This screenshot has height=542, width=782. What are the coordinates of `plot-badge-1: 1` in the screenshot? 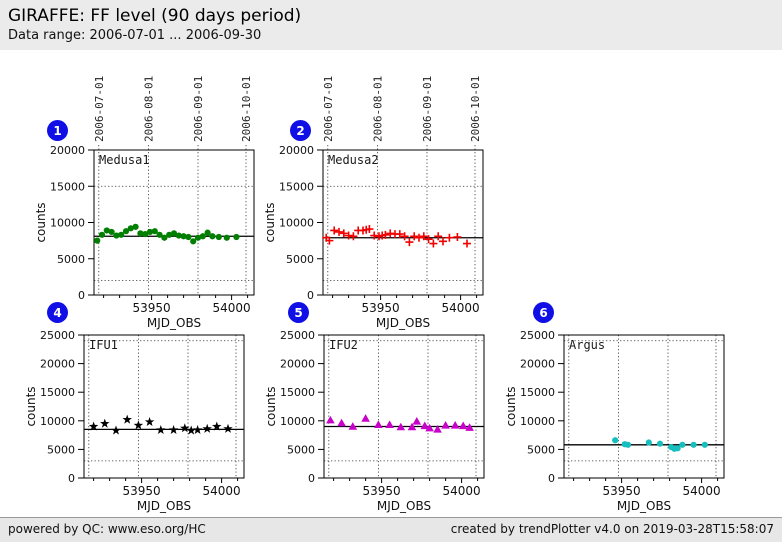 It's located at (57, 130).